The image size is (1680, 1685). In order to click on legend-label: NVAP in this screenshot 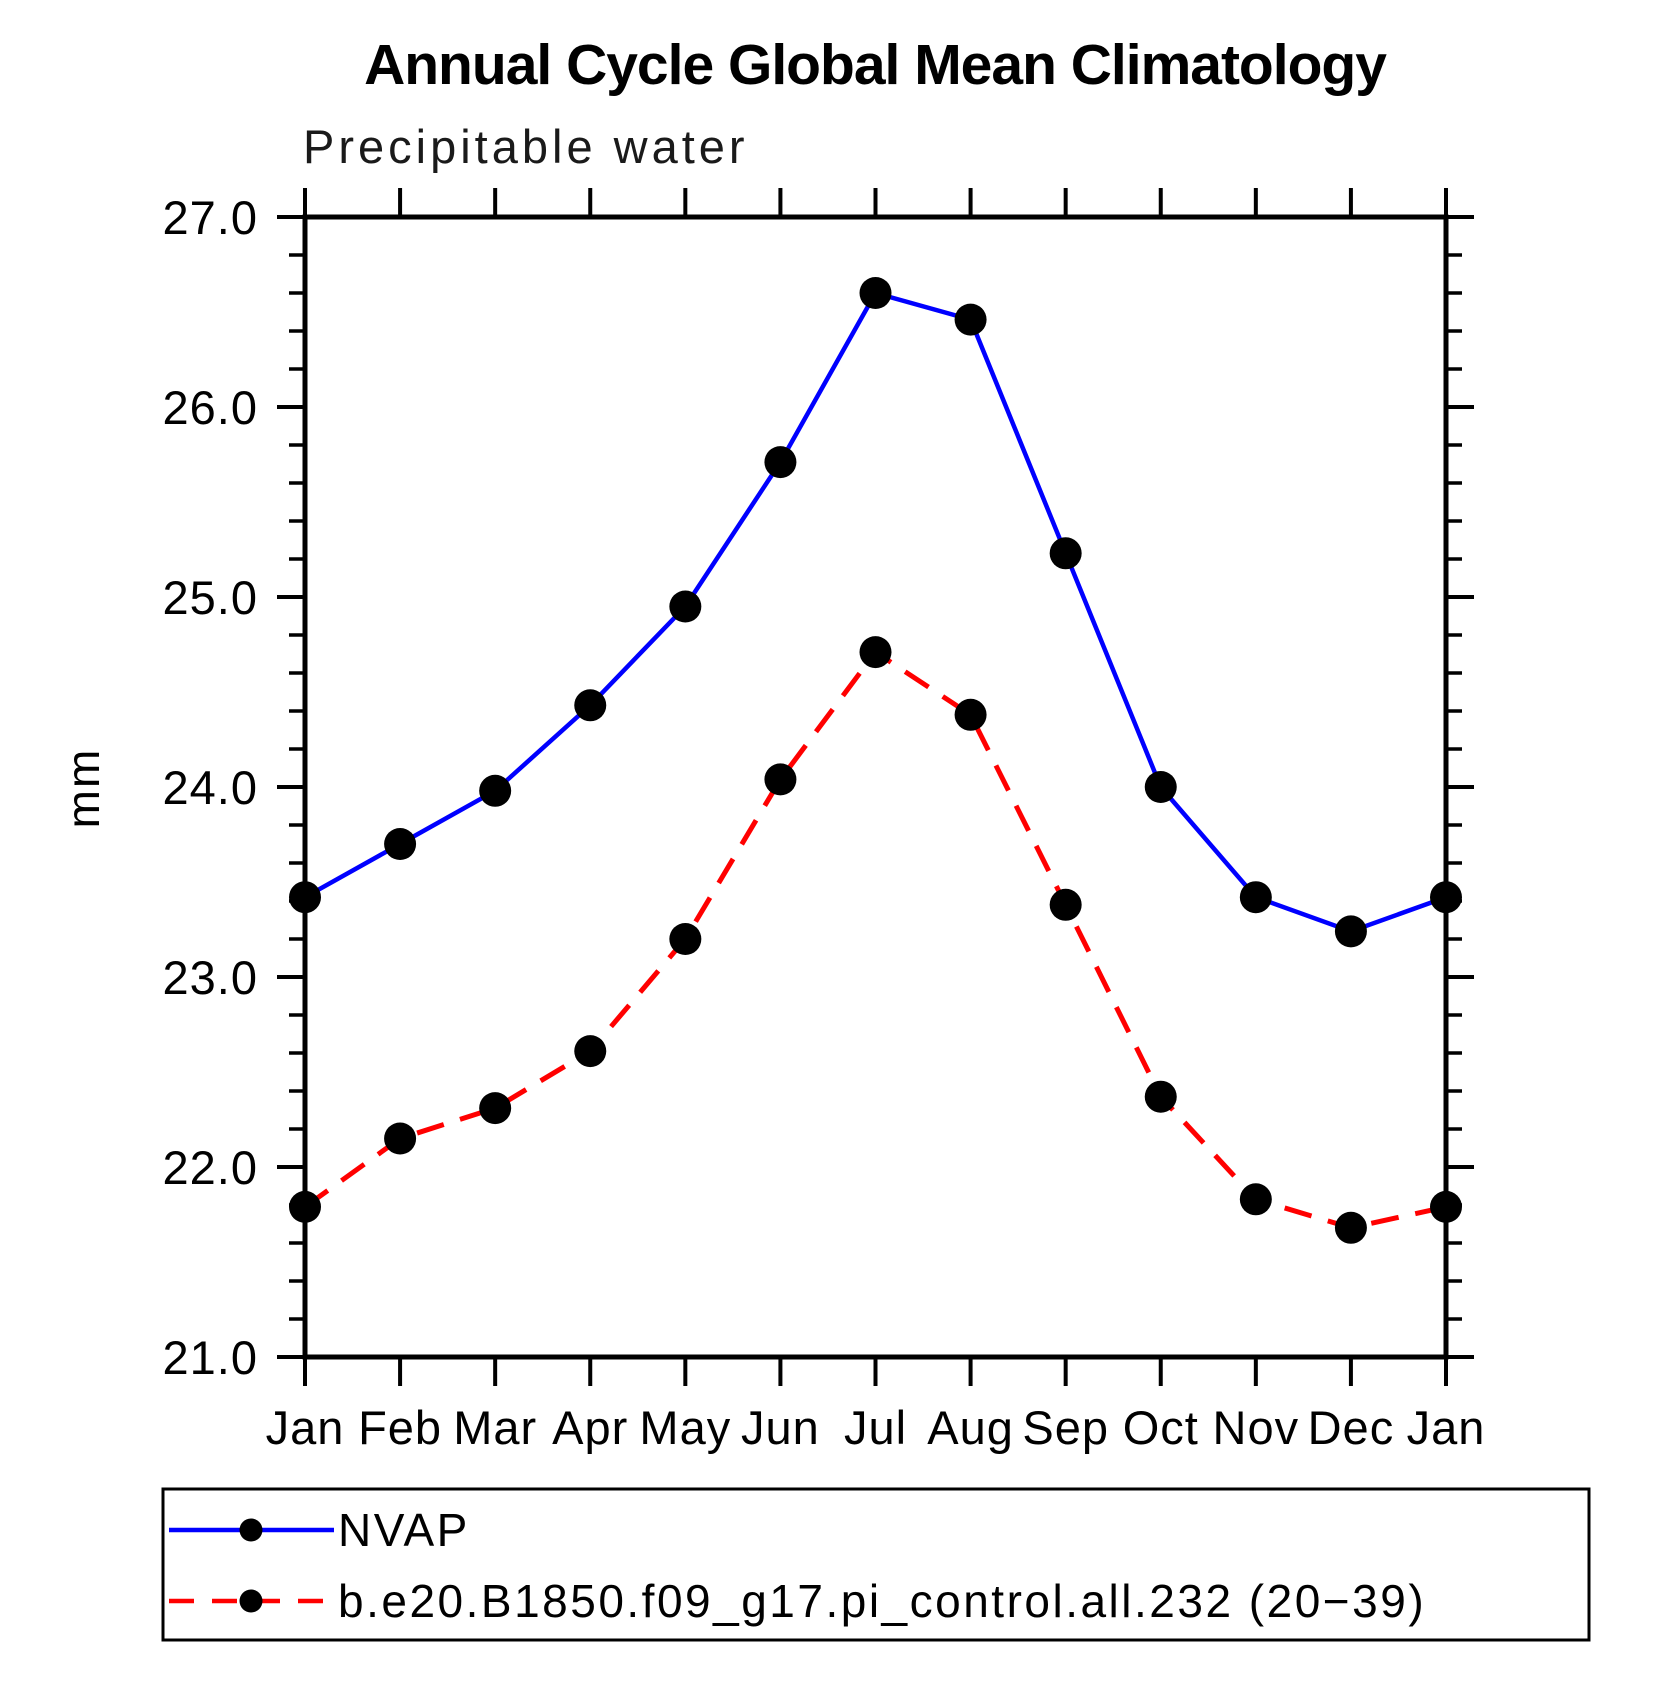, I will do `click(404, 1530)`.